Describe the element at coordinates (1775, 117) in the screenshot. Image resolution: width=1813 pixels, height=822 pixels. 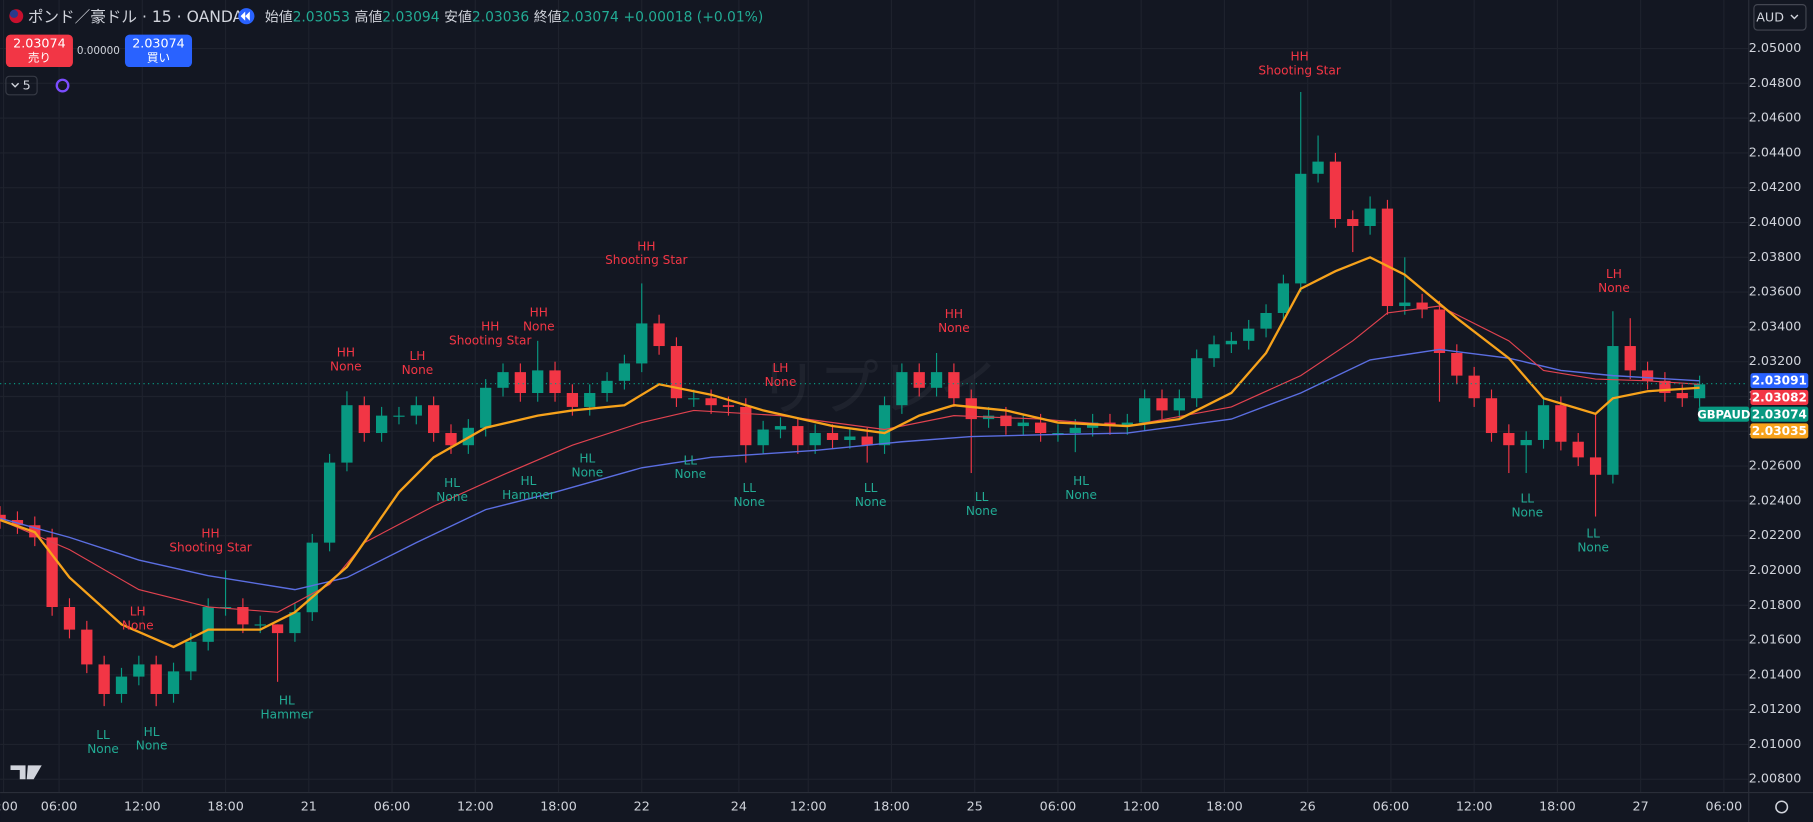
I see `y-tick-label: 2.04600` at that location.